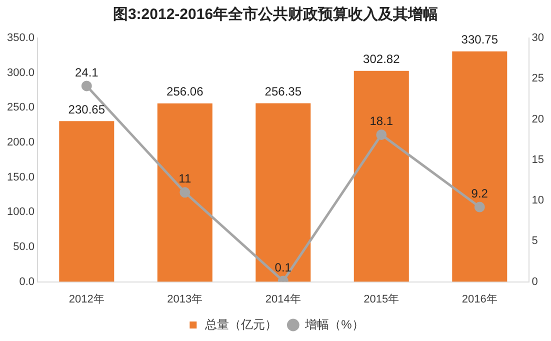 The height and width of the screenshot is (341, 551). What do you see at coordinates (275, 14) in the screenshot?
I see `chart-title: 图3:2012-2016年全市公共财政预算收入及其增幅` at bounding box center [275, 14].